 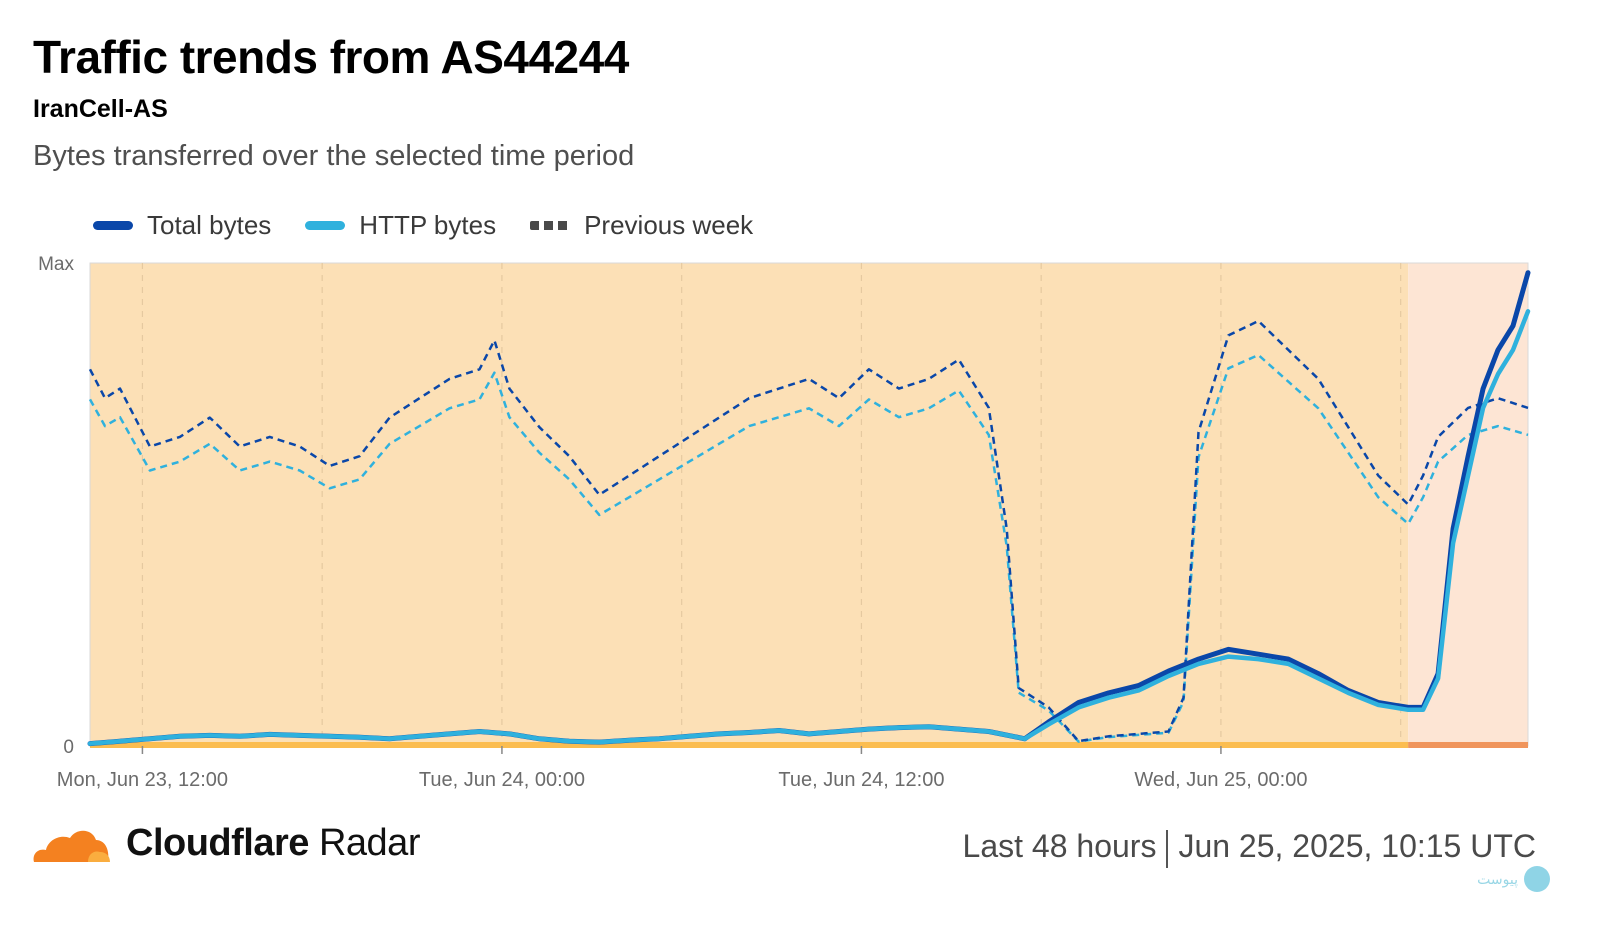 I want to click on cloudflare-radar-logo: Cloudflare Radar, so click(x=225, y=843).